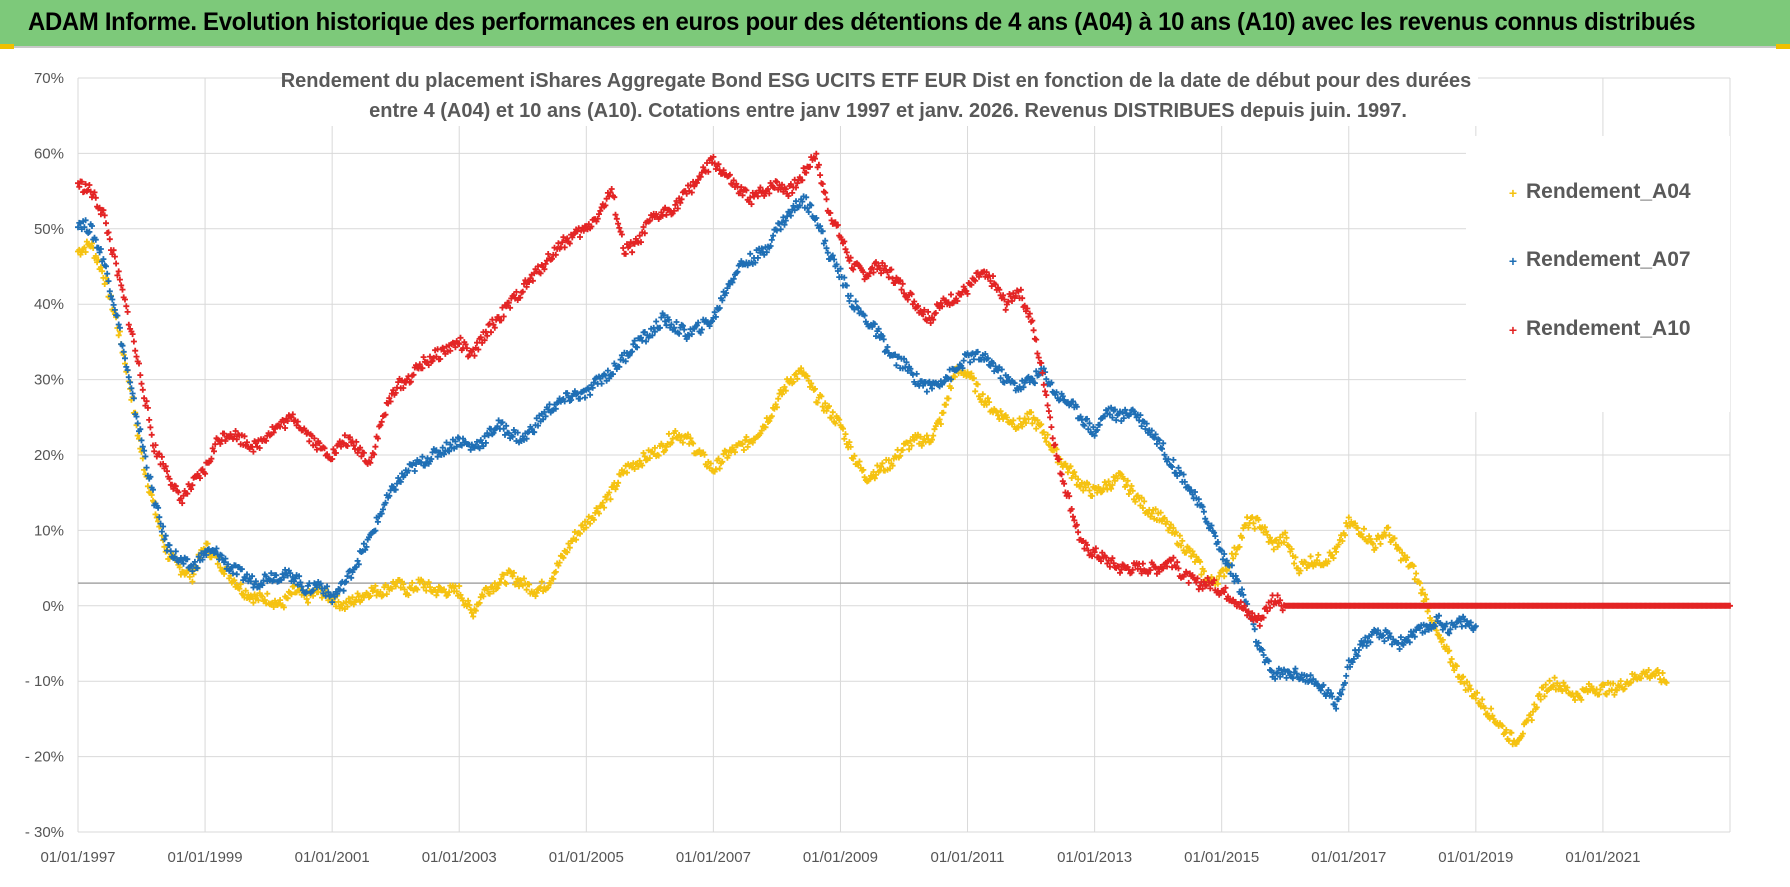  Describe the element at coordinates (1475, 857) in the screenshot. I see `x-tick-label: 01/01/2019` at that location.